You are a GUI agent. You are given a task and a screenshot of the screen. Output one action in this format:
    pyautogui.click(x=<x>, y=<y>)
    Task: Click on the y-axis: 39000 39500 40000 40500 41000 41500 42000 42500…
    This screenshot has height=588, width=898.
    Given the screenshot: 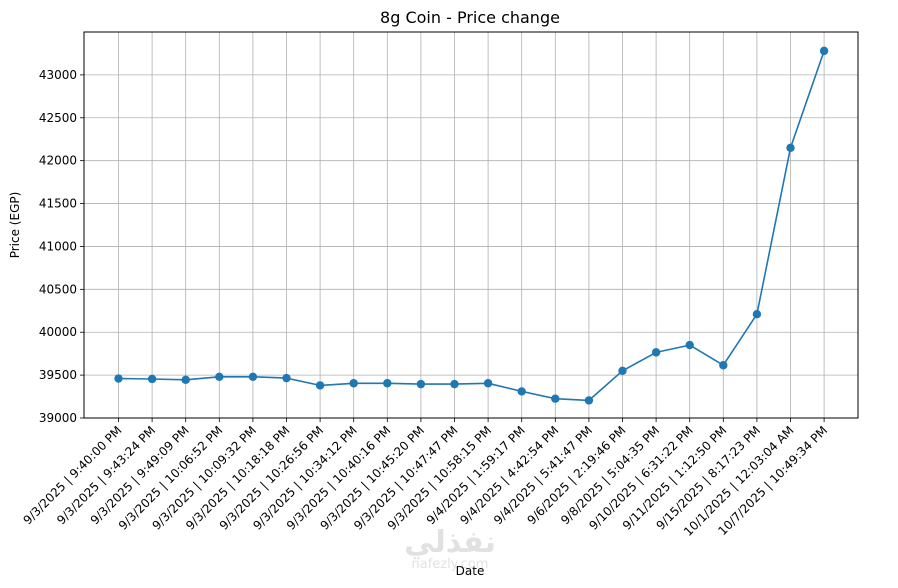 What is the action you would take?
    pyautogui.click(x=61, y=246)
    